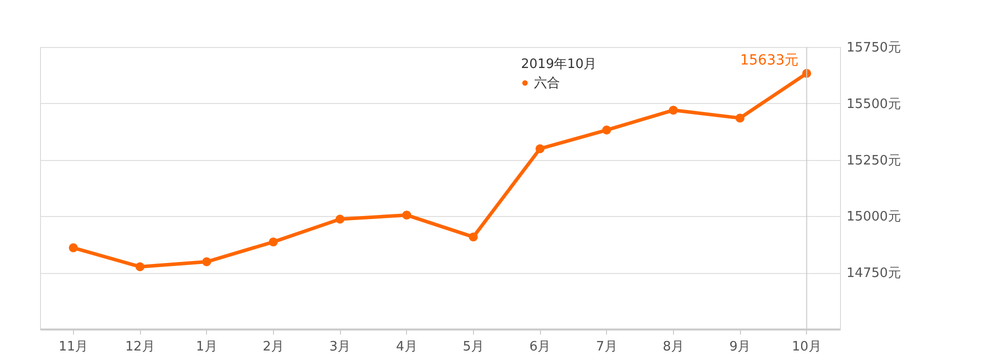 The width and height of the screenshot is (1000, 363). Describe the element at coordinates (540, 347) in the screenshot. I see `x-tick-label: 6月` at that location.